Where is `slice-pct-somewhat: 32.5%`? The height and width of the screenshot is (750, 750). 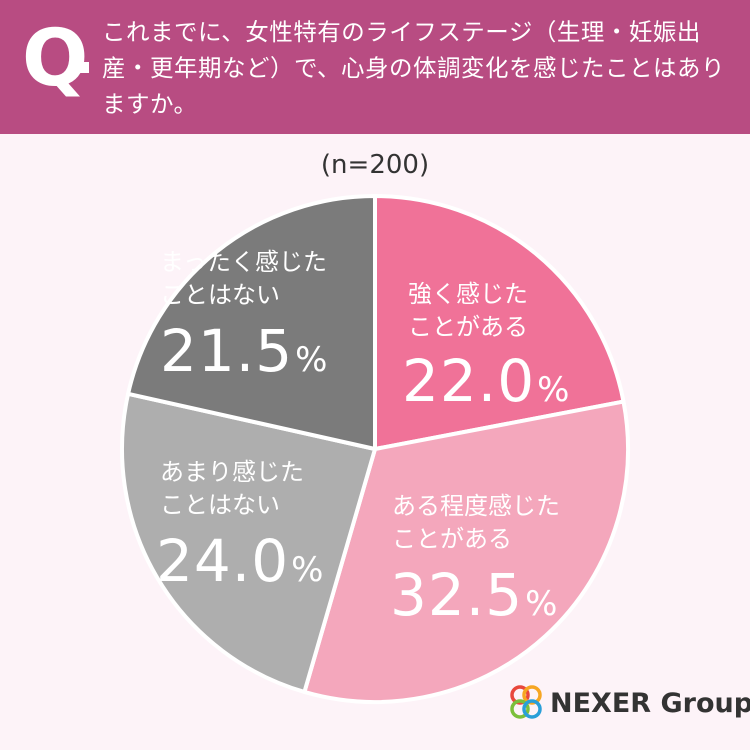
slice-pct-somewhat: 32.5% is located at coordinates (474, 595).